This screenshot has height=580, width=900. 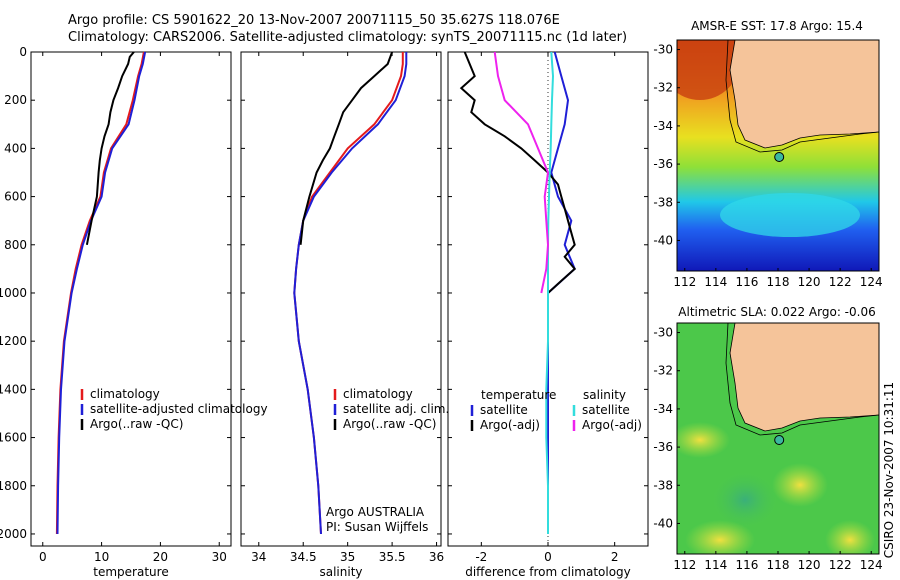 I want to click on y-tick-label: 1200, so click(x=13, y=341).